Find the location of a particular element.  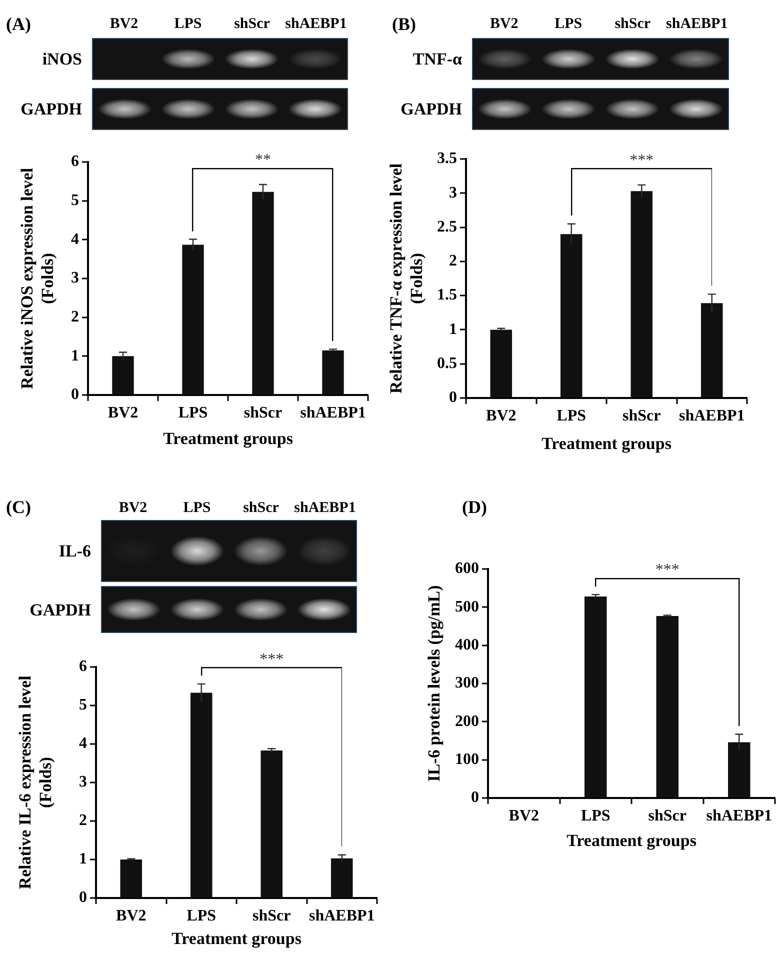

chart-title: (A) is located at coordinates (18, 24).